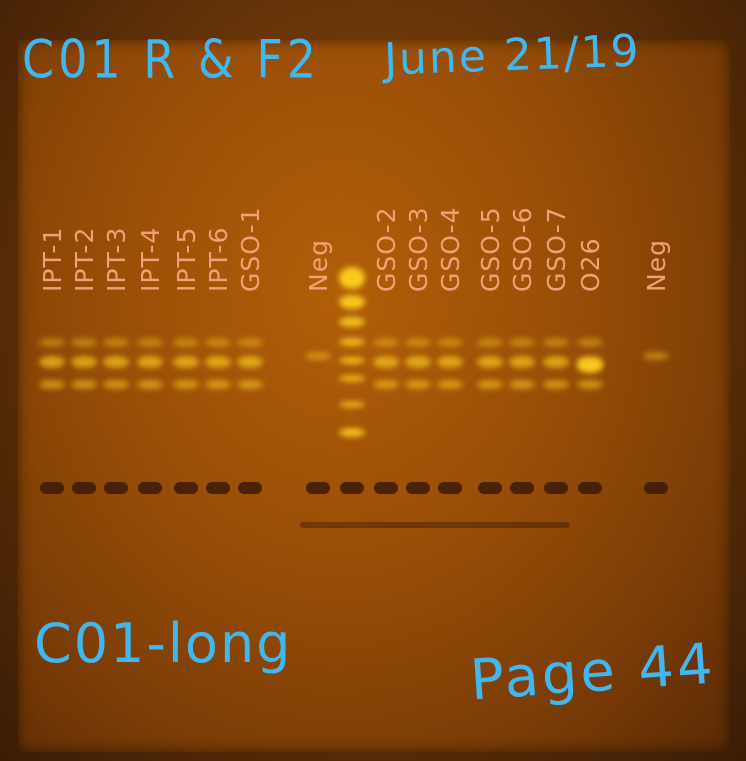  What do you see at coordinates (186, 259) in the screenshot?
I see `lane-label: IPT-5` at bounding box center [186, 259].